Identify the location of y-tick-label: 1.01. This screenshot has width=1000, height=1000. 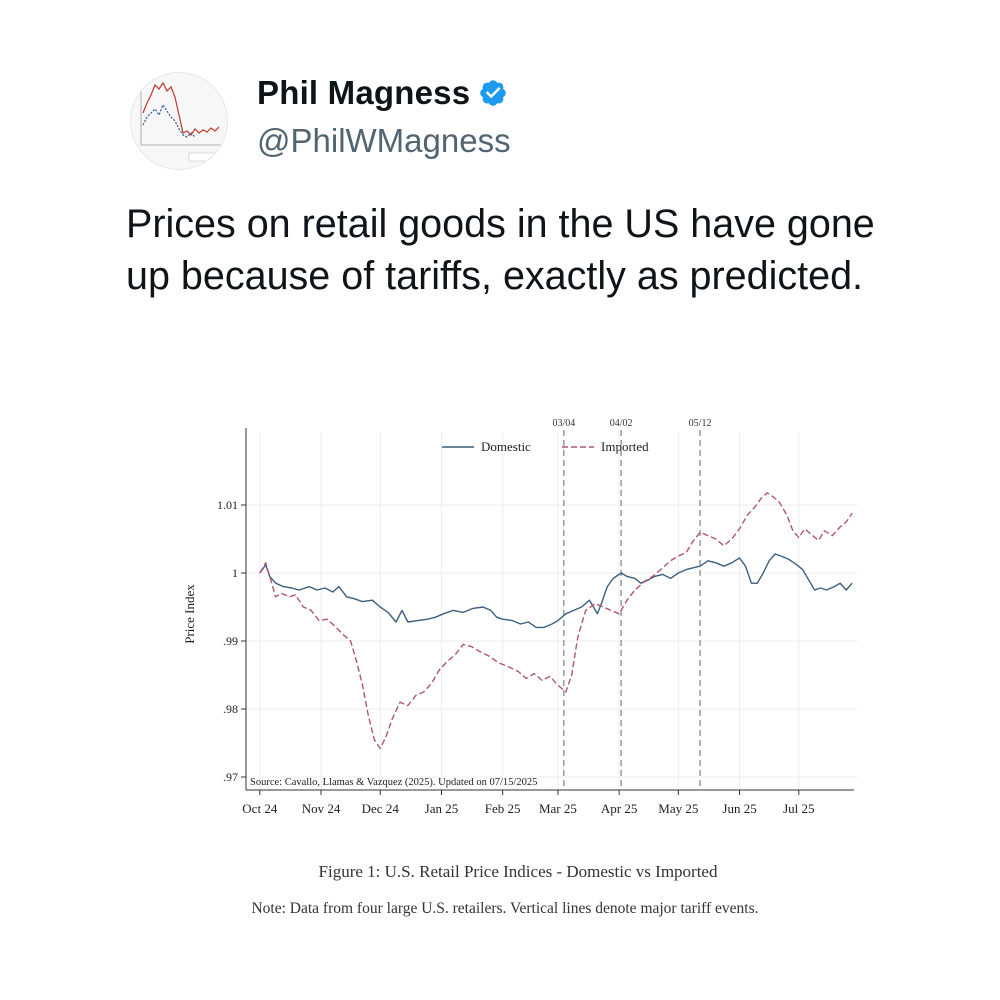
(227, 505).